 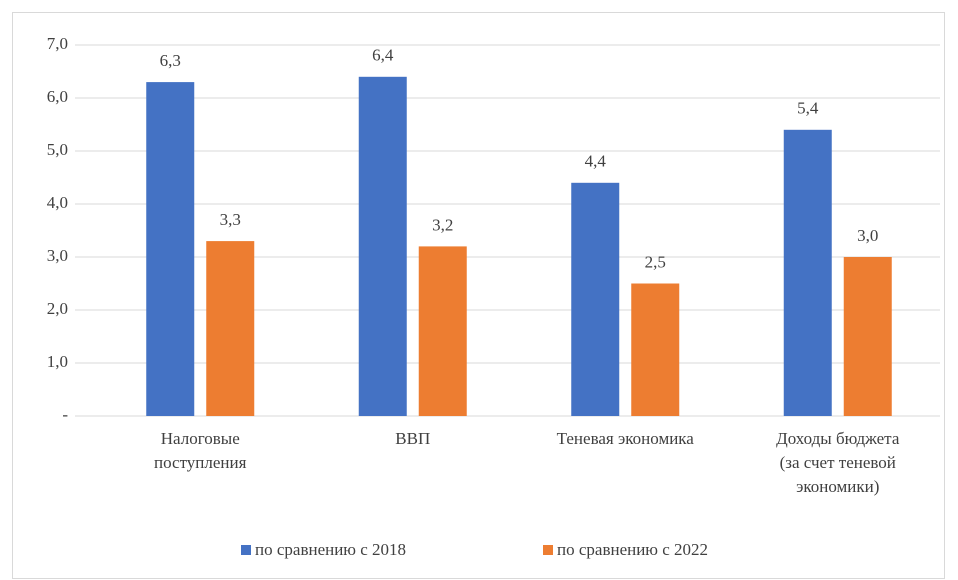 I want to click on data-label: 4,4, so click(x=596, y=161).